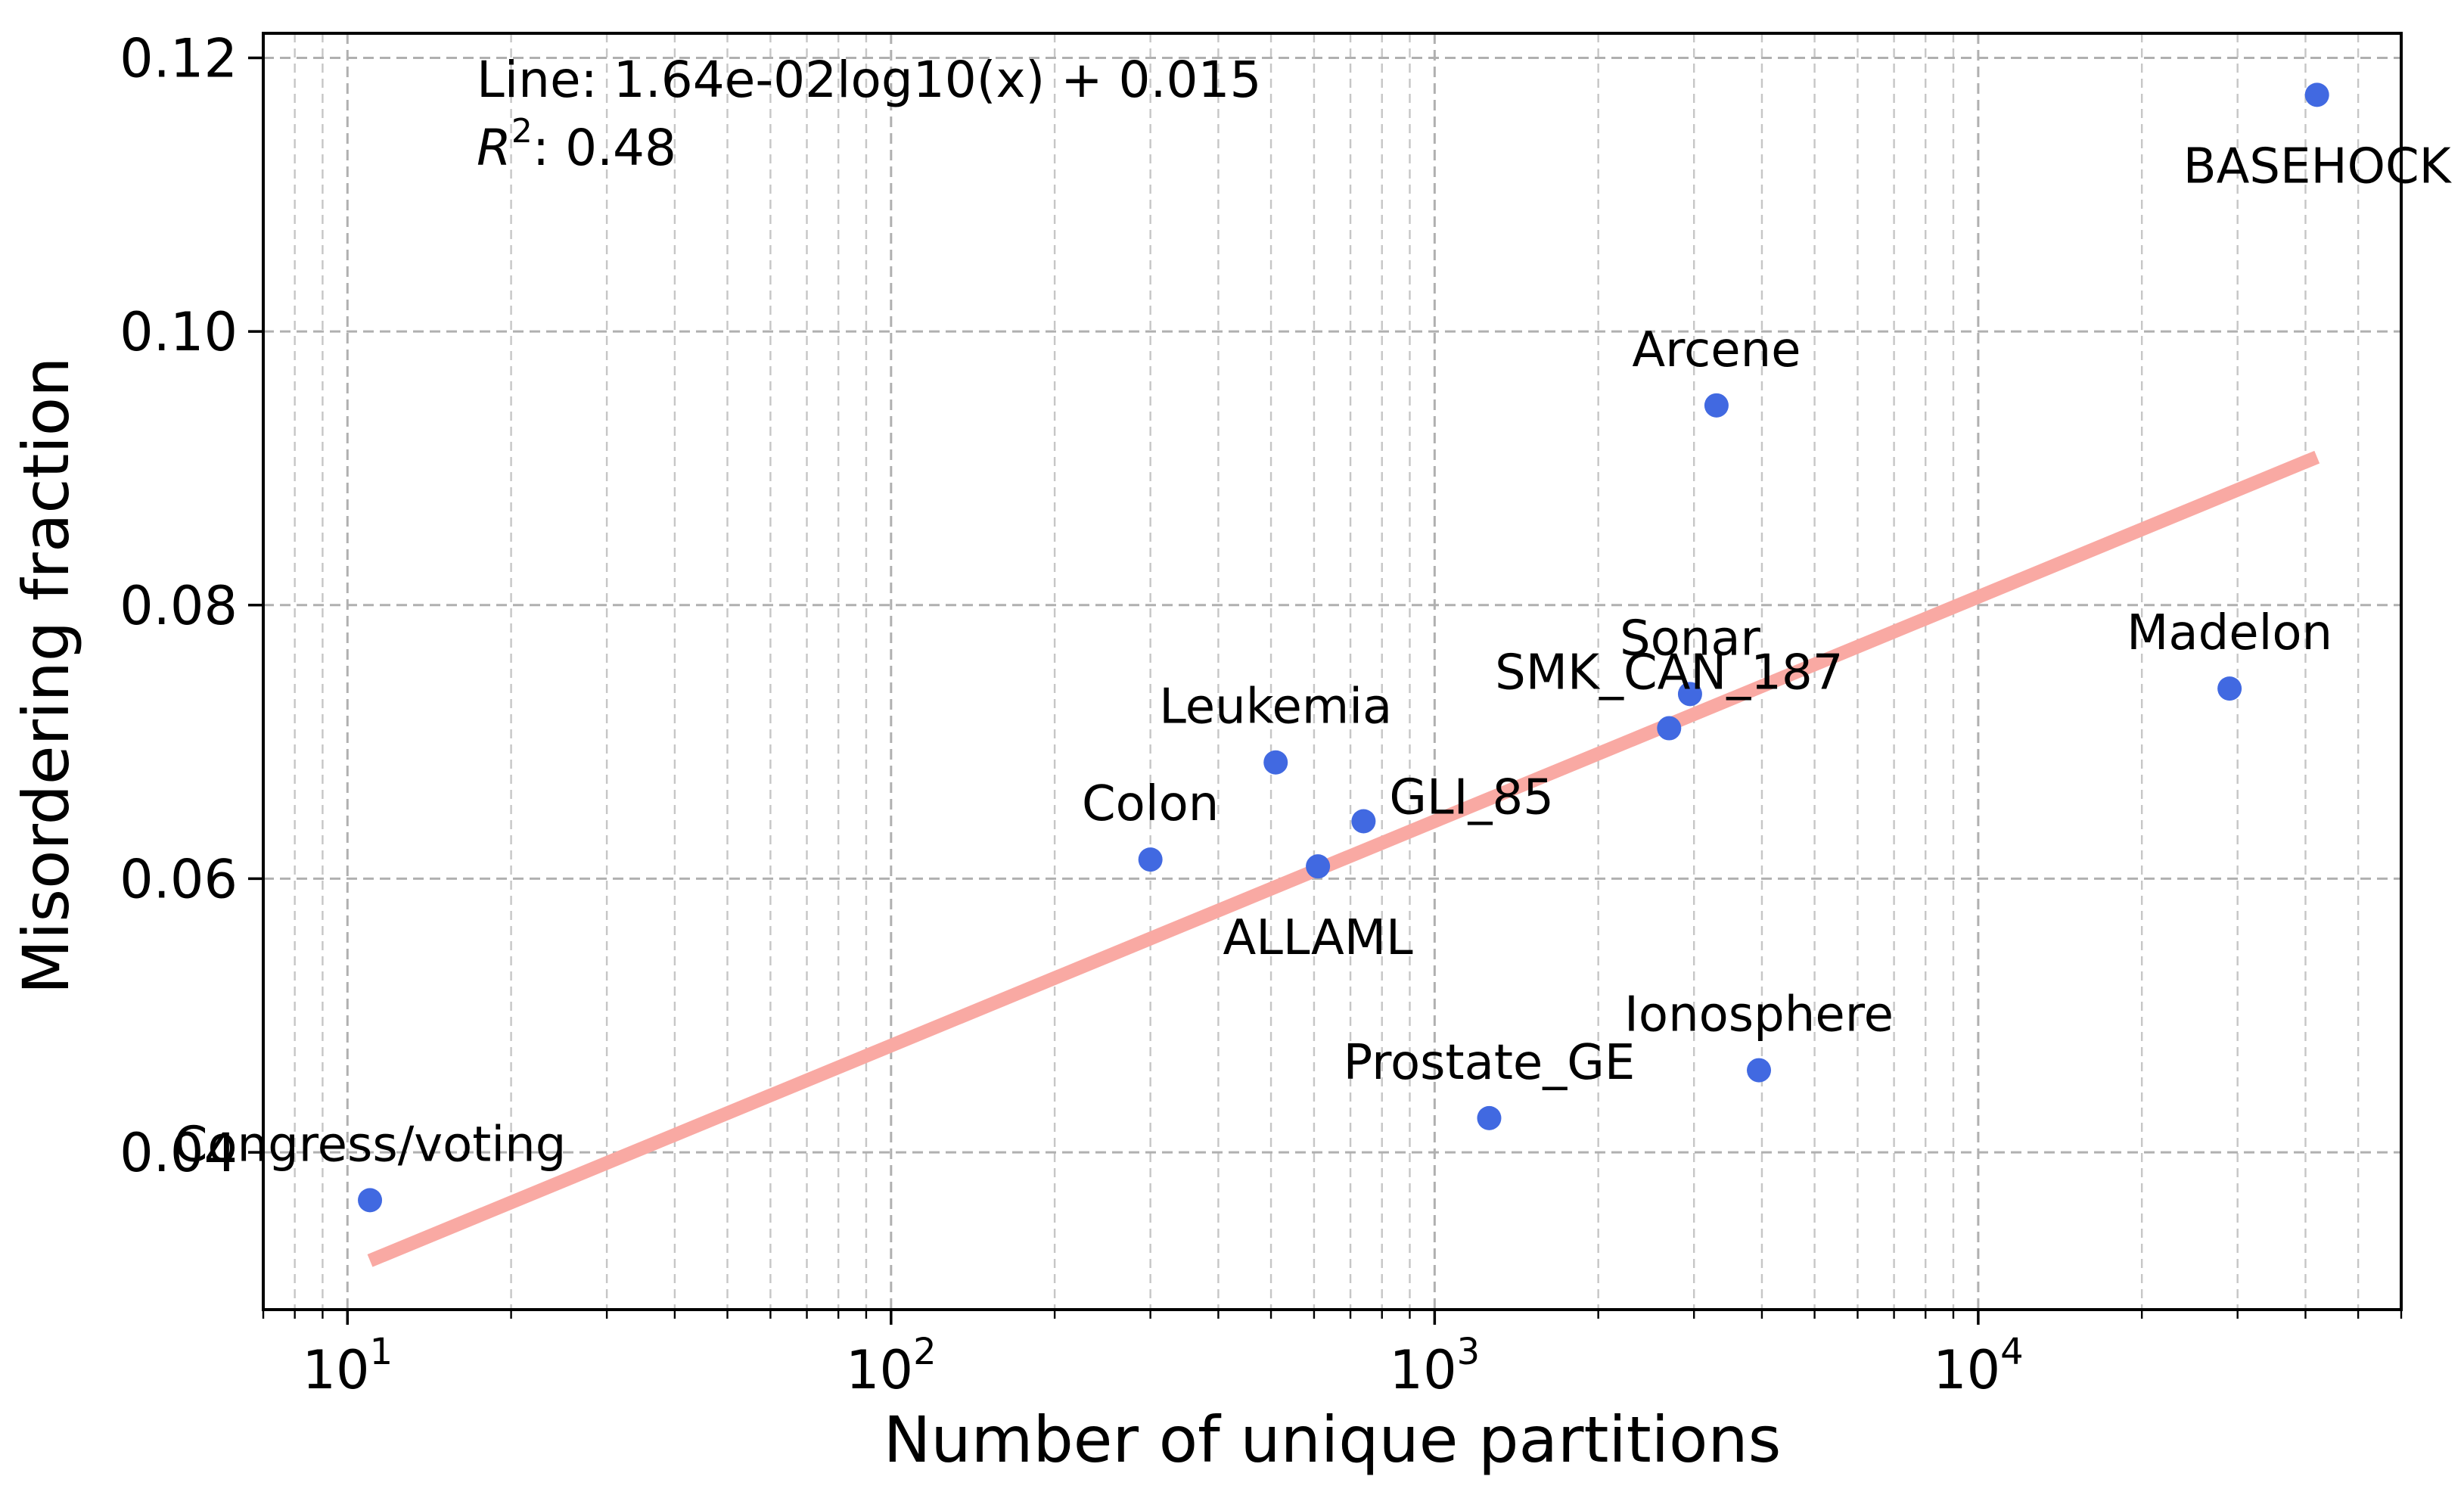 The image size is (2464, 1498). Describe the element at coordinates (2229, 633) in the screenshot. I see `point-label: Madelon` at that location.